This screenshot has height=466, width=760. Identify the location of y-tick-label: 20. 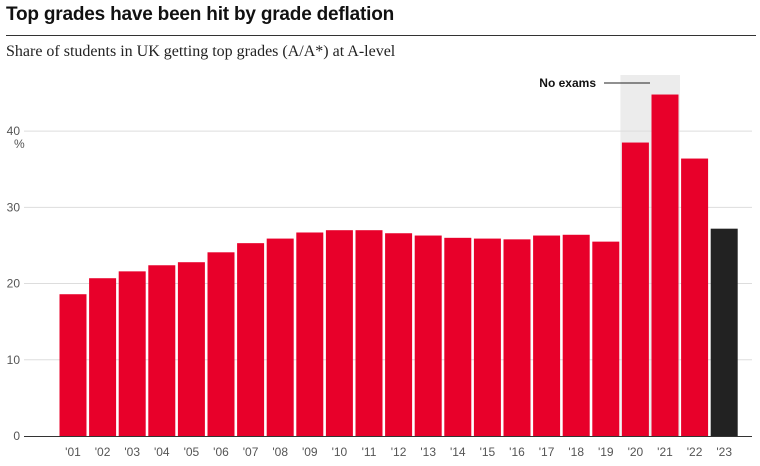
(14, 284).